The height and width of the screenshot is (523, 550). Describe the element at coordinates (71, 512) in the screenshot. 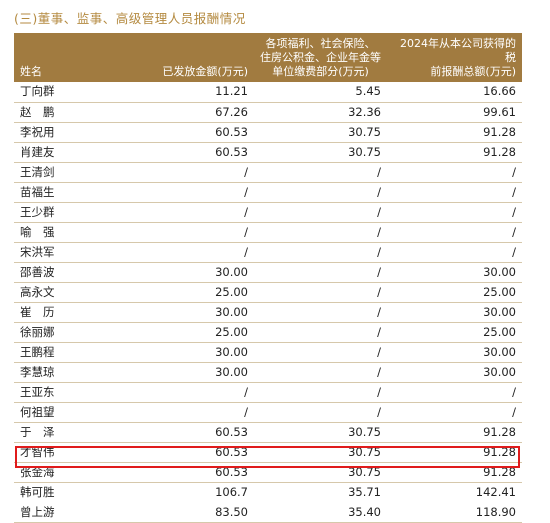

I see `cell-name: 曾上游` at that location.